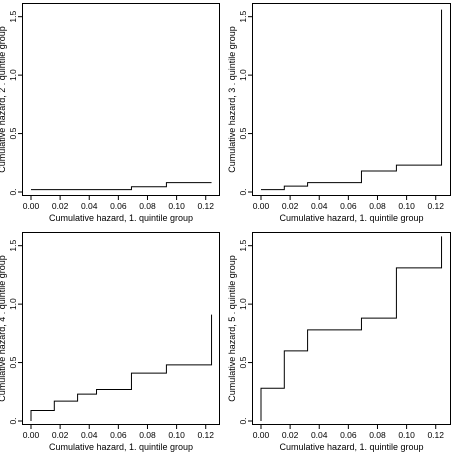 The height and width of the screenshot is (454, 452). What do you see at coordinates (3, 99) in the screenshot?
I see `y-axis-title: Cumulative hazard, 2 . quintile group` at bounding box center [3, 99].